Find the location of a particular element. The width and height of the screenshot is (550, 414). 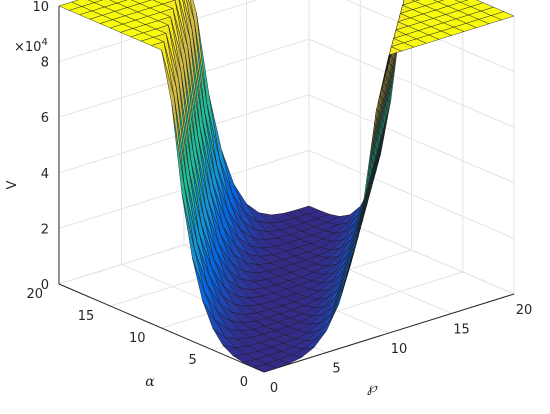

z-tick-label: 0 is located at coordinates (45, 285).